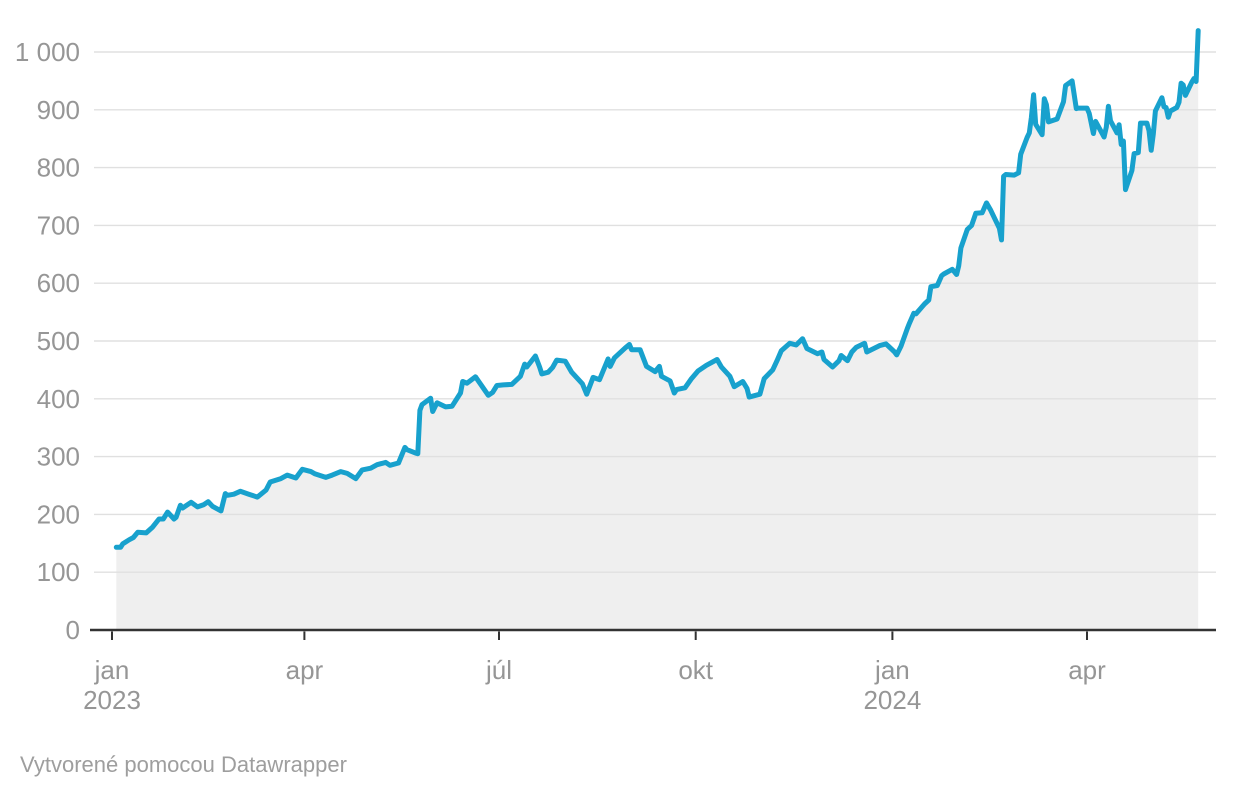  Describe the element at coordinates (892, 700) in the screenshot. I see `x-axis-year-label: 2024` at that location.